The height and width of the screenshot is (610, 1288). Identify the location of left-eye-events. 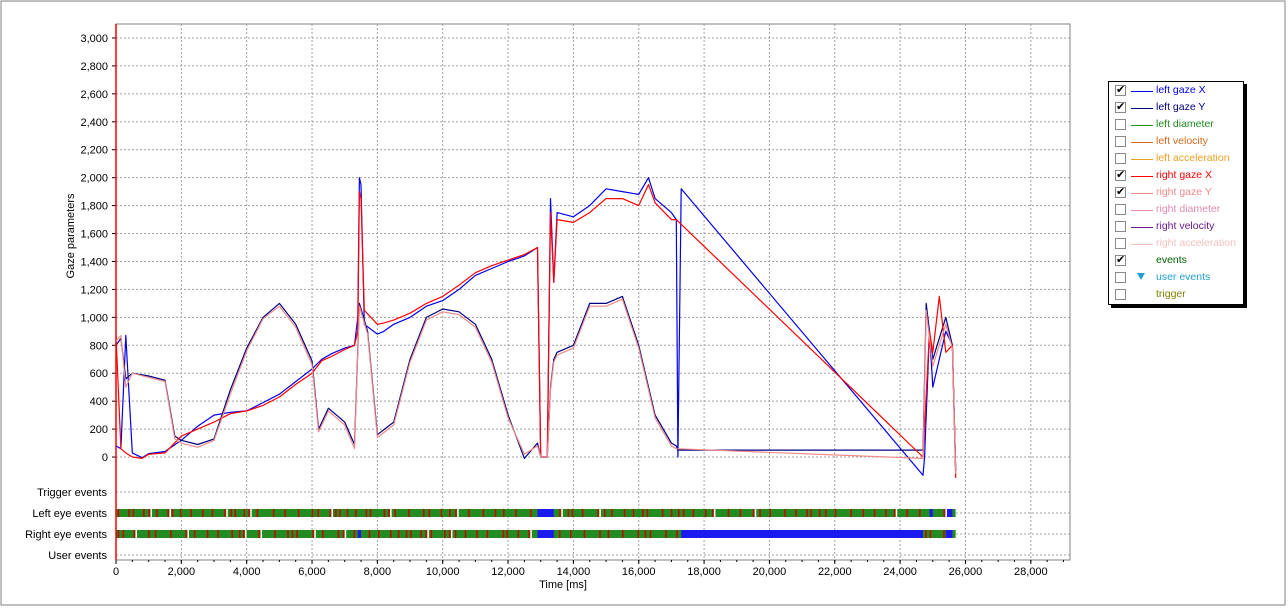
(536, 513).